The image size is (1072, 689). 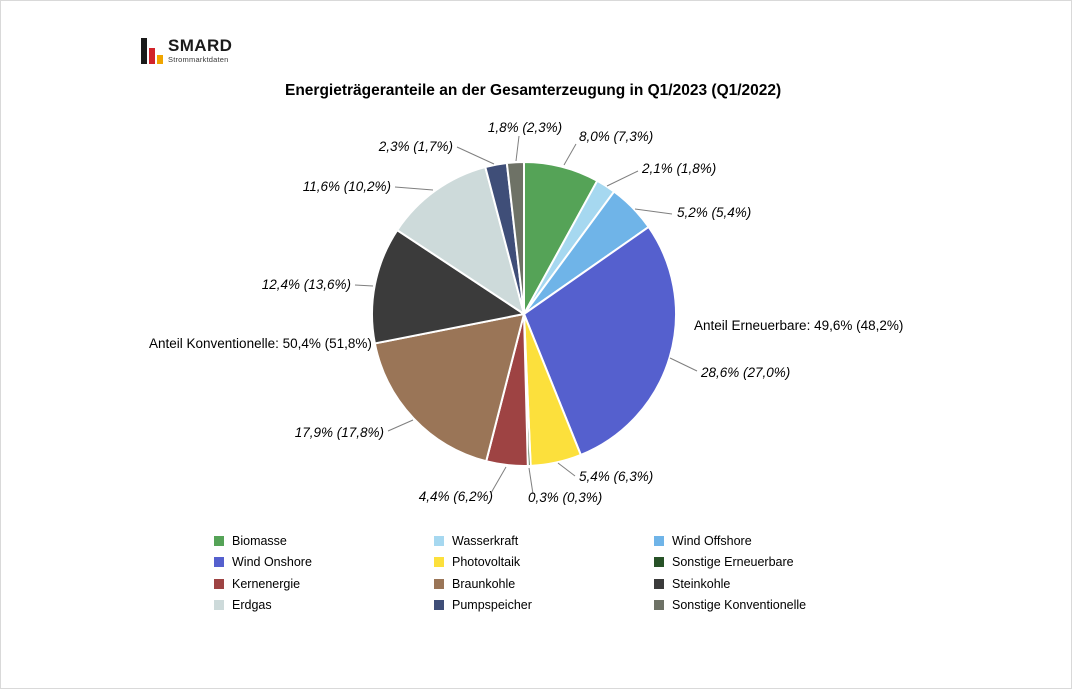 What do you see at coordinates (544, 563) in the screenshot?
I see `legend-item-photovoltaik: Photovoltaik` at bounding box center [544, 563].